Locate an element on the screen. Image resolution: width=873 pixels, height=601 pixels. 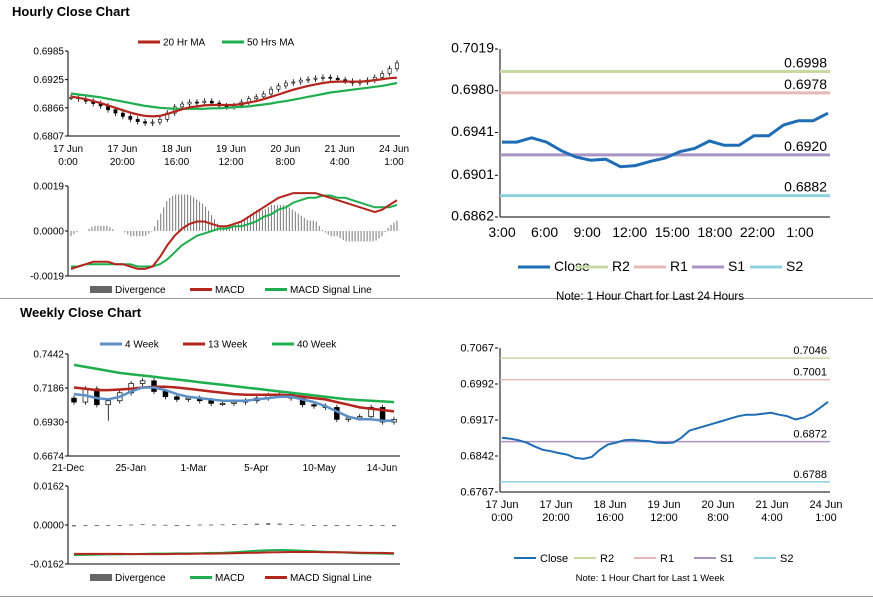
hourly-price-x-tick-date: 21 Jun is located at coordinates (340, 149).